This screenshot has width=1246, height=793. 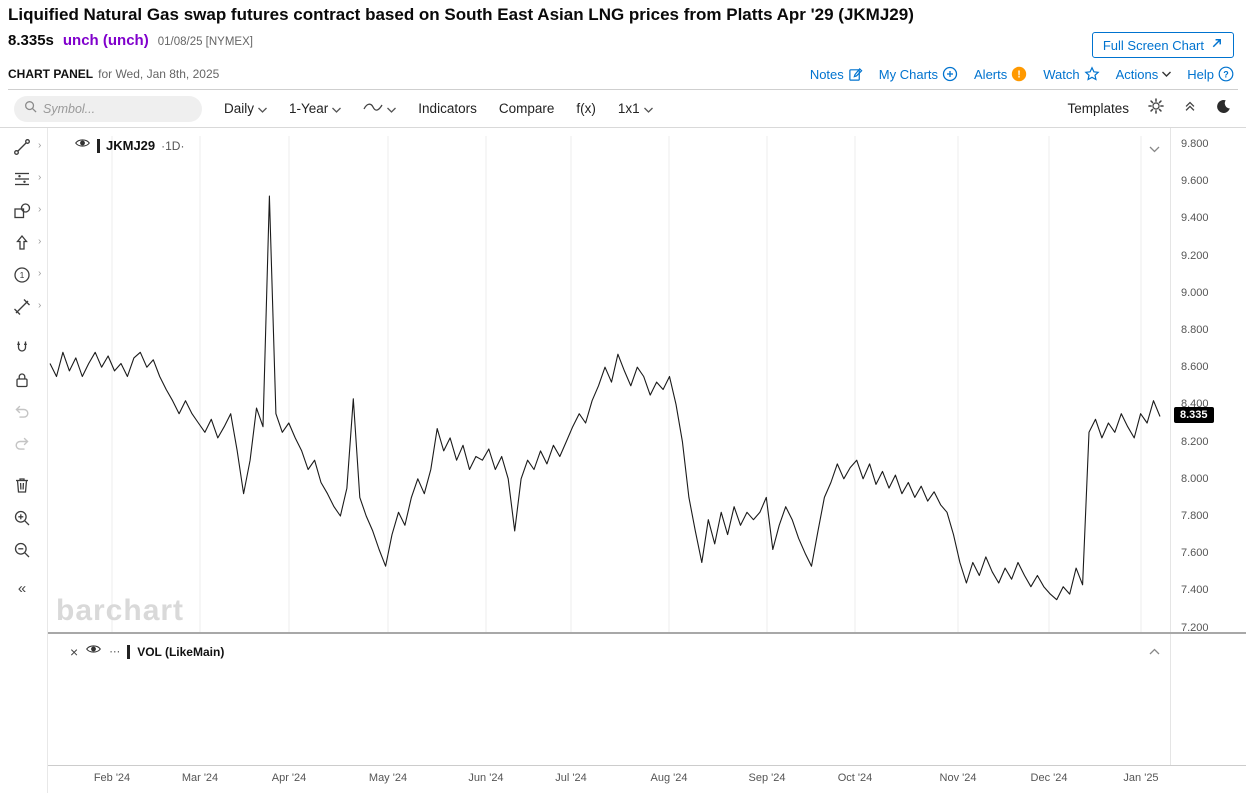 What do you see at coordinates (173, 145) in the screenshot?
I see `series-timeframe: ·1D·` at bounding box center [173, 145].